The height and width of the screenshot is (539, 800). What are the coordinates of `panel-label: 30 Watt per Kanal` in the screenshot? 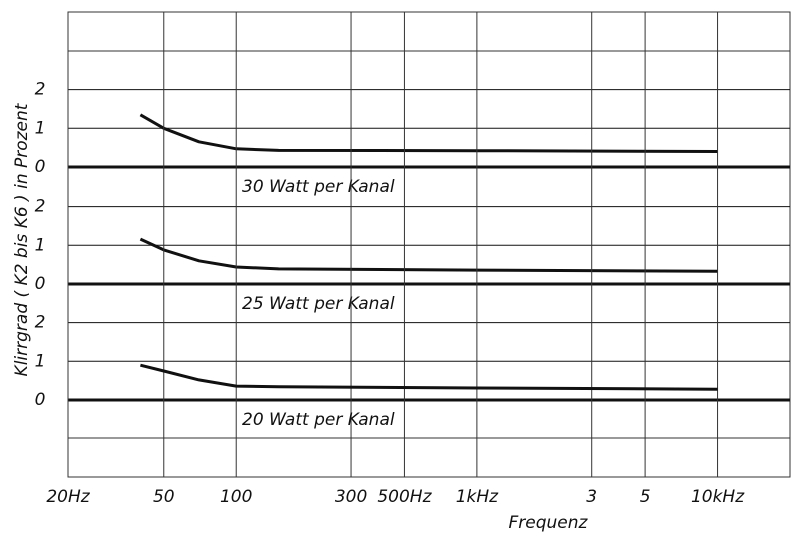 It's located at (318, 187).